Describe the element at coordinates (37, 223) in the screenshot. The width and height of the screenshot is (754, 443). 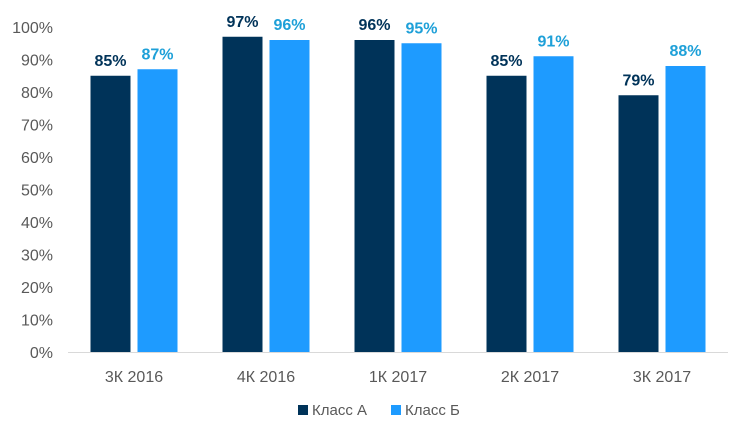
I see `y-tick-label: 40%` at that location.